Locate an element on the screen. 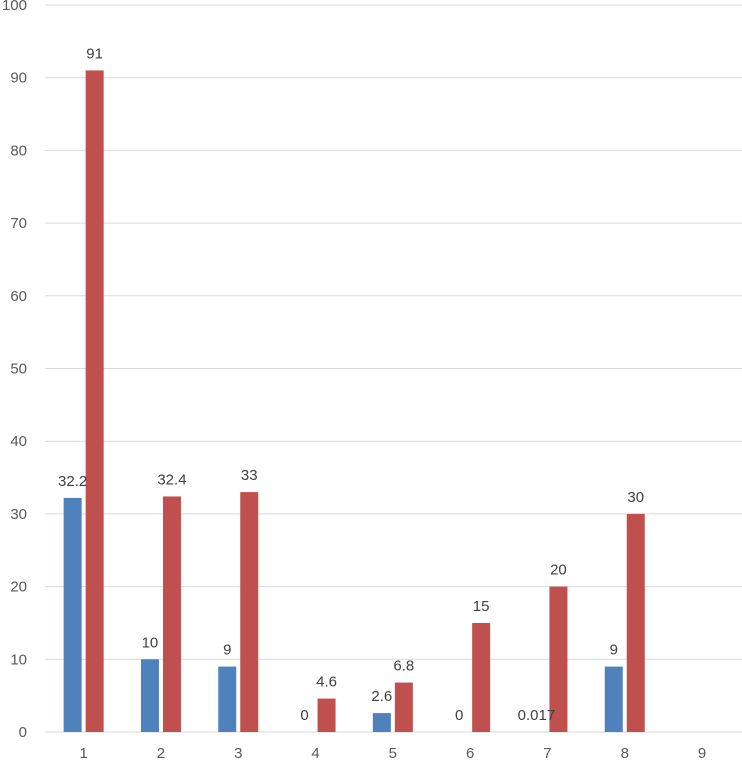 This screenshot has width=742, height=762. y-tick-label: 0 is located at coordinates (23, 732).